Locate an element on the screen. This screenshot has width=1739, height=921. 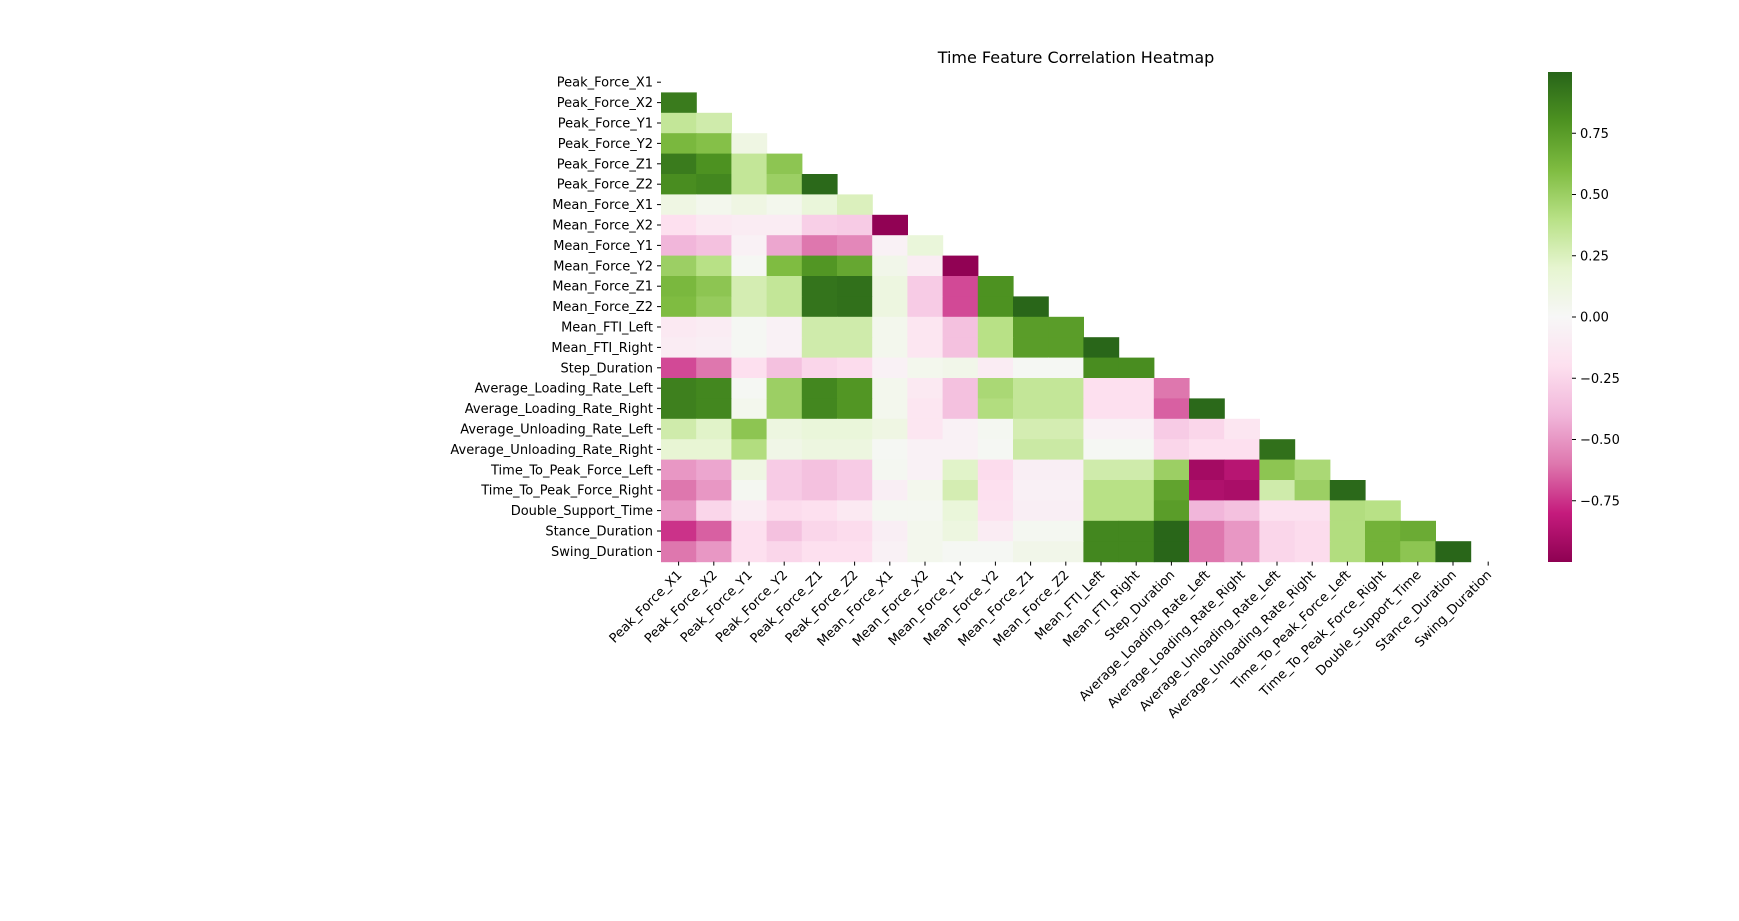
colorbar-tick-label: −0.75 is located at coordinates (1600, 501).